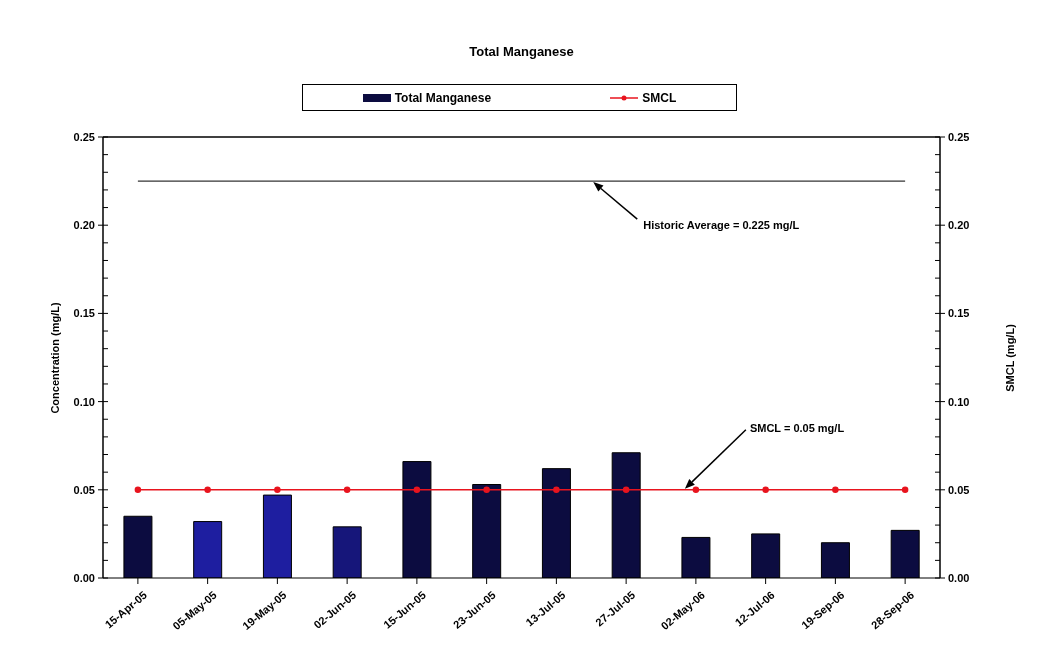  What do you see at coordinates (959, 401) in the screenshot?
I see `y2-tick-label: 0.10` at bounding box center [959, 401].